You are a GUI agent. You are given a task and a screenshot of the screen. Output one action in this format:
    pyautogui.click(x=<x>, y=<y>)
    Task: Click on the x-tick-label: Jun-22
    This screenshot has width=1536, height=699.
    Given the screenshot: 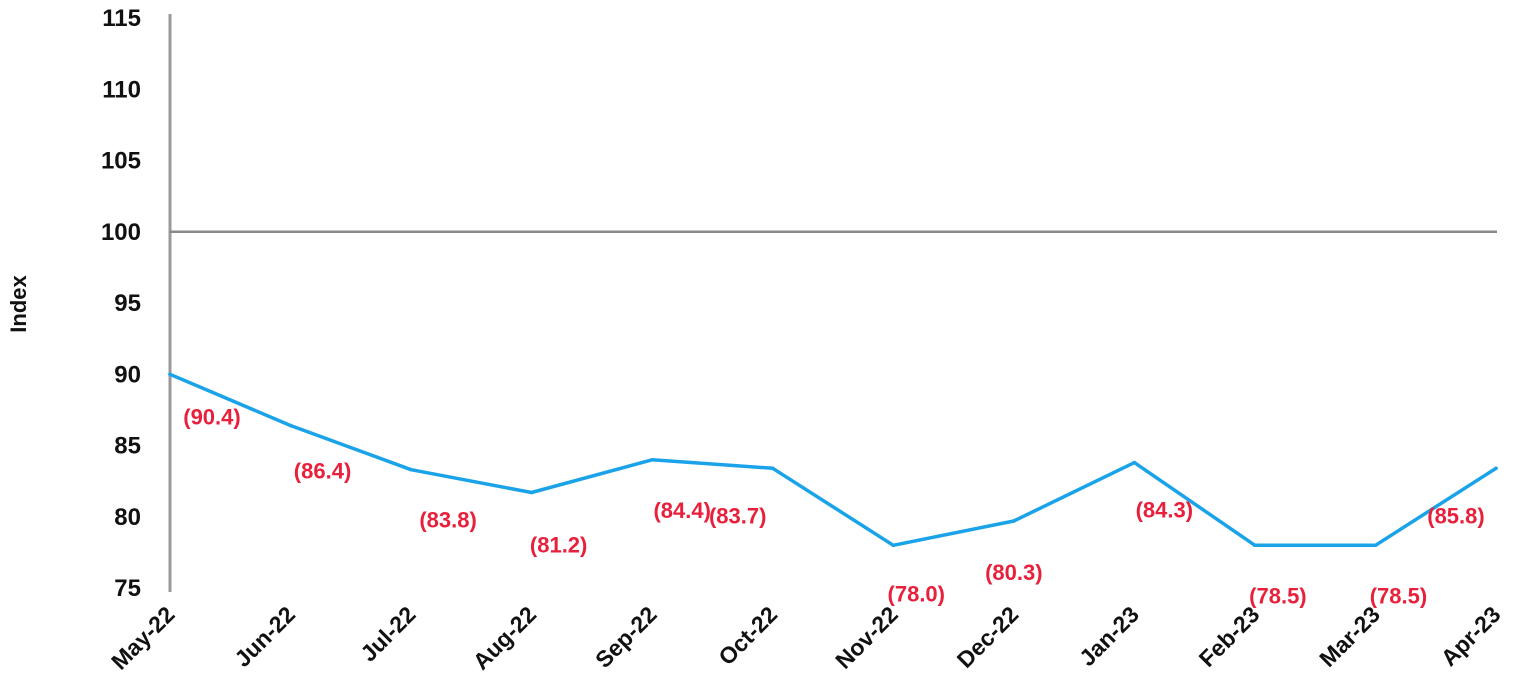 What is the action you would take?
    pyautogui.click(x=264, y=636)
    